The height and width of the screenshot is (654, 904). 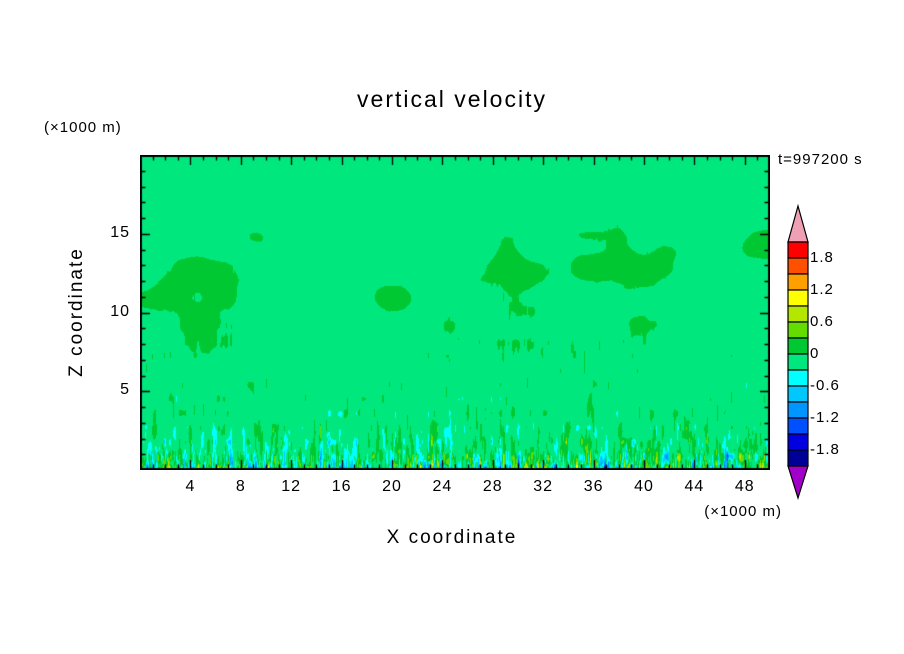 What do you see at coordinates (820, 159) in the screenshot?
I see `time-annotation: t=997200 s` at bounding box center [820, 159].